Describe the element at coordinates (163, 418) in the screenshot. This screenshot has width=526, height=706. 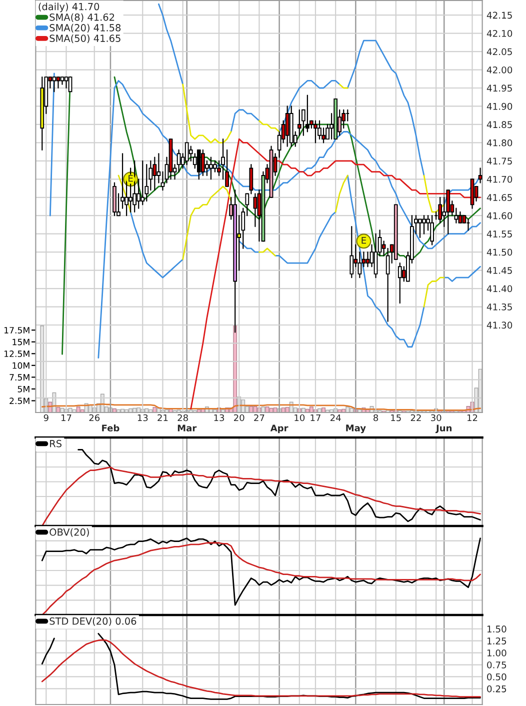
I see `x-tick-label: 21` at that location.